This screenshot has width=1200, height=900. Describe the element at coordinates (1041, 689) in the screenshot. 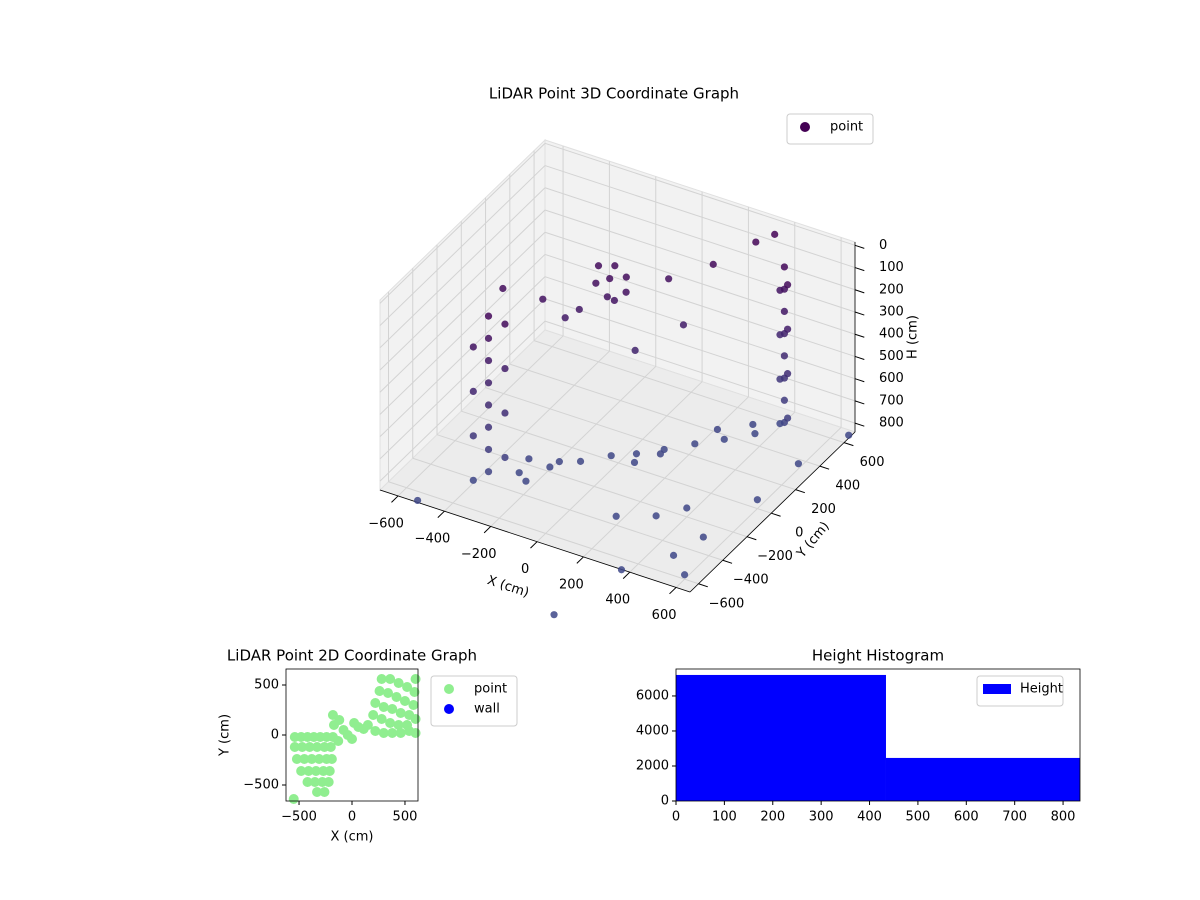

I see `legend-label: Height` at that location.